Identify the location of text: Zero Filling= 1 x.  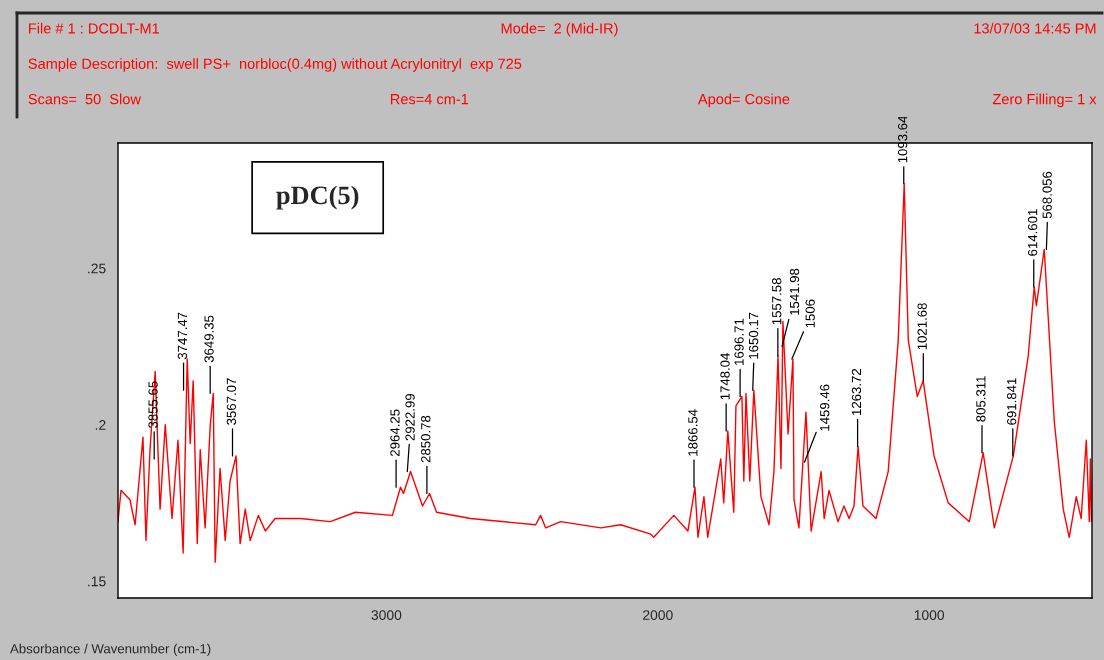
(1044, 100).